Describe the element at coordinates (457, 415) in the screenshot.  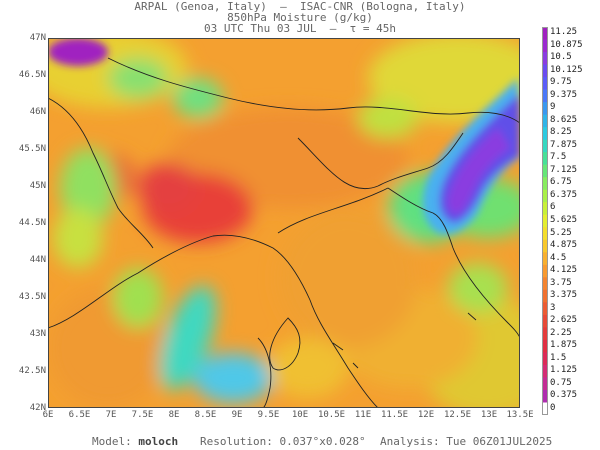
I see `lon-label: 12.5E` at that location.